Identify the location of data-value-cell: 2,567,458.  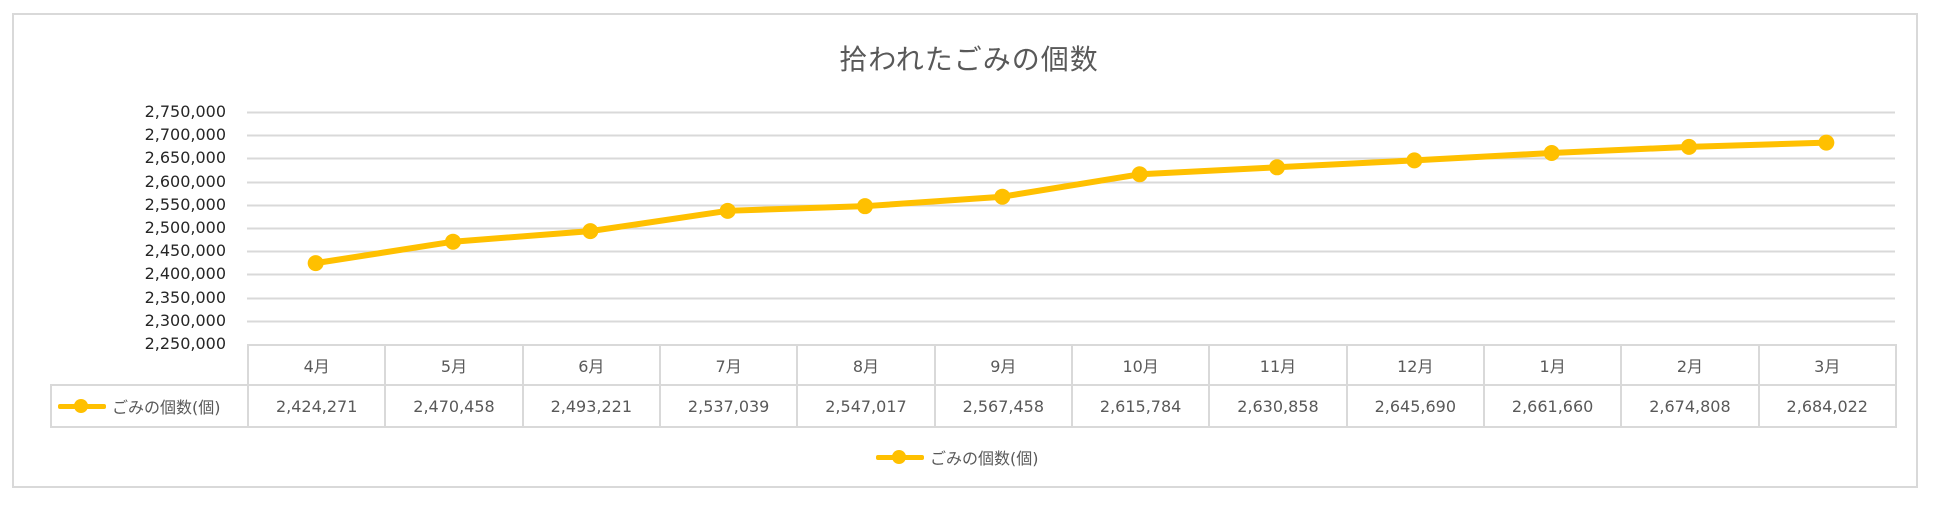
(1003, 406).